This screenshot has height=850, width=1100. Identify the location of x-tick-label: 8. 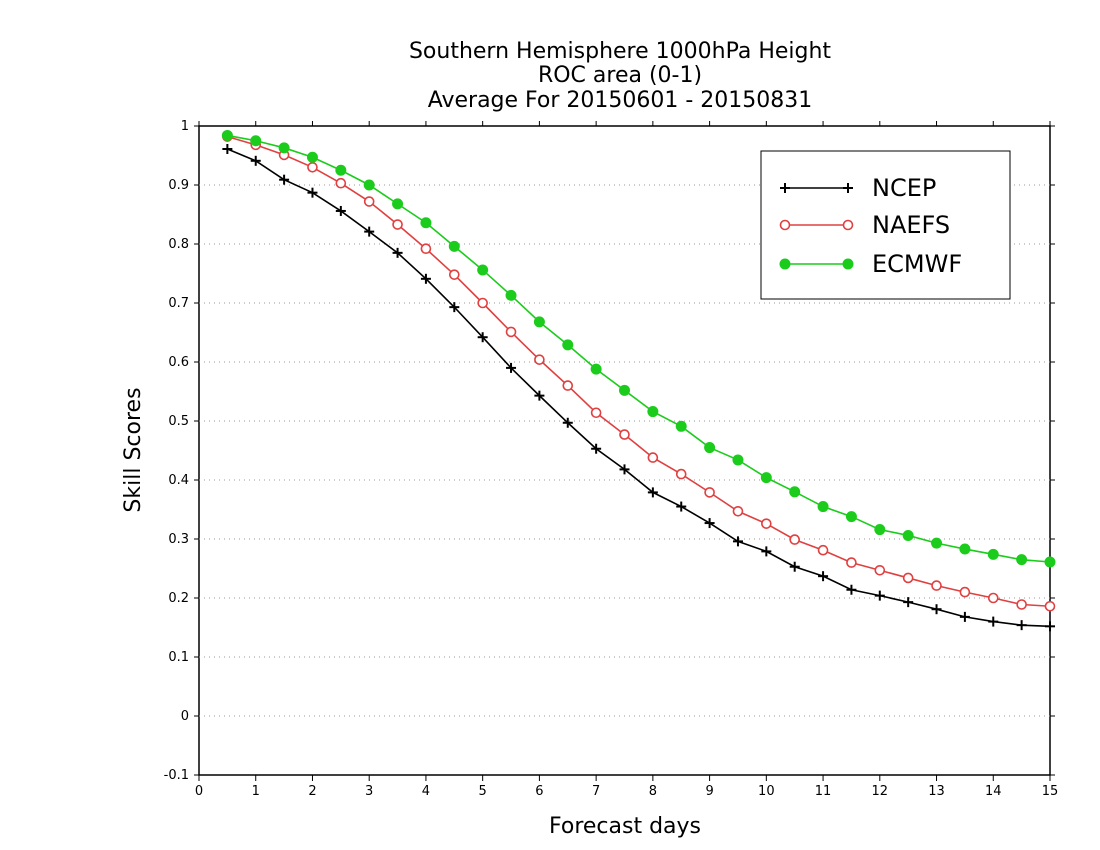
(653, 791).